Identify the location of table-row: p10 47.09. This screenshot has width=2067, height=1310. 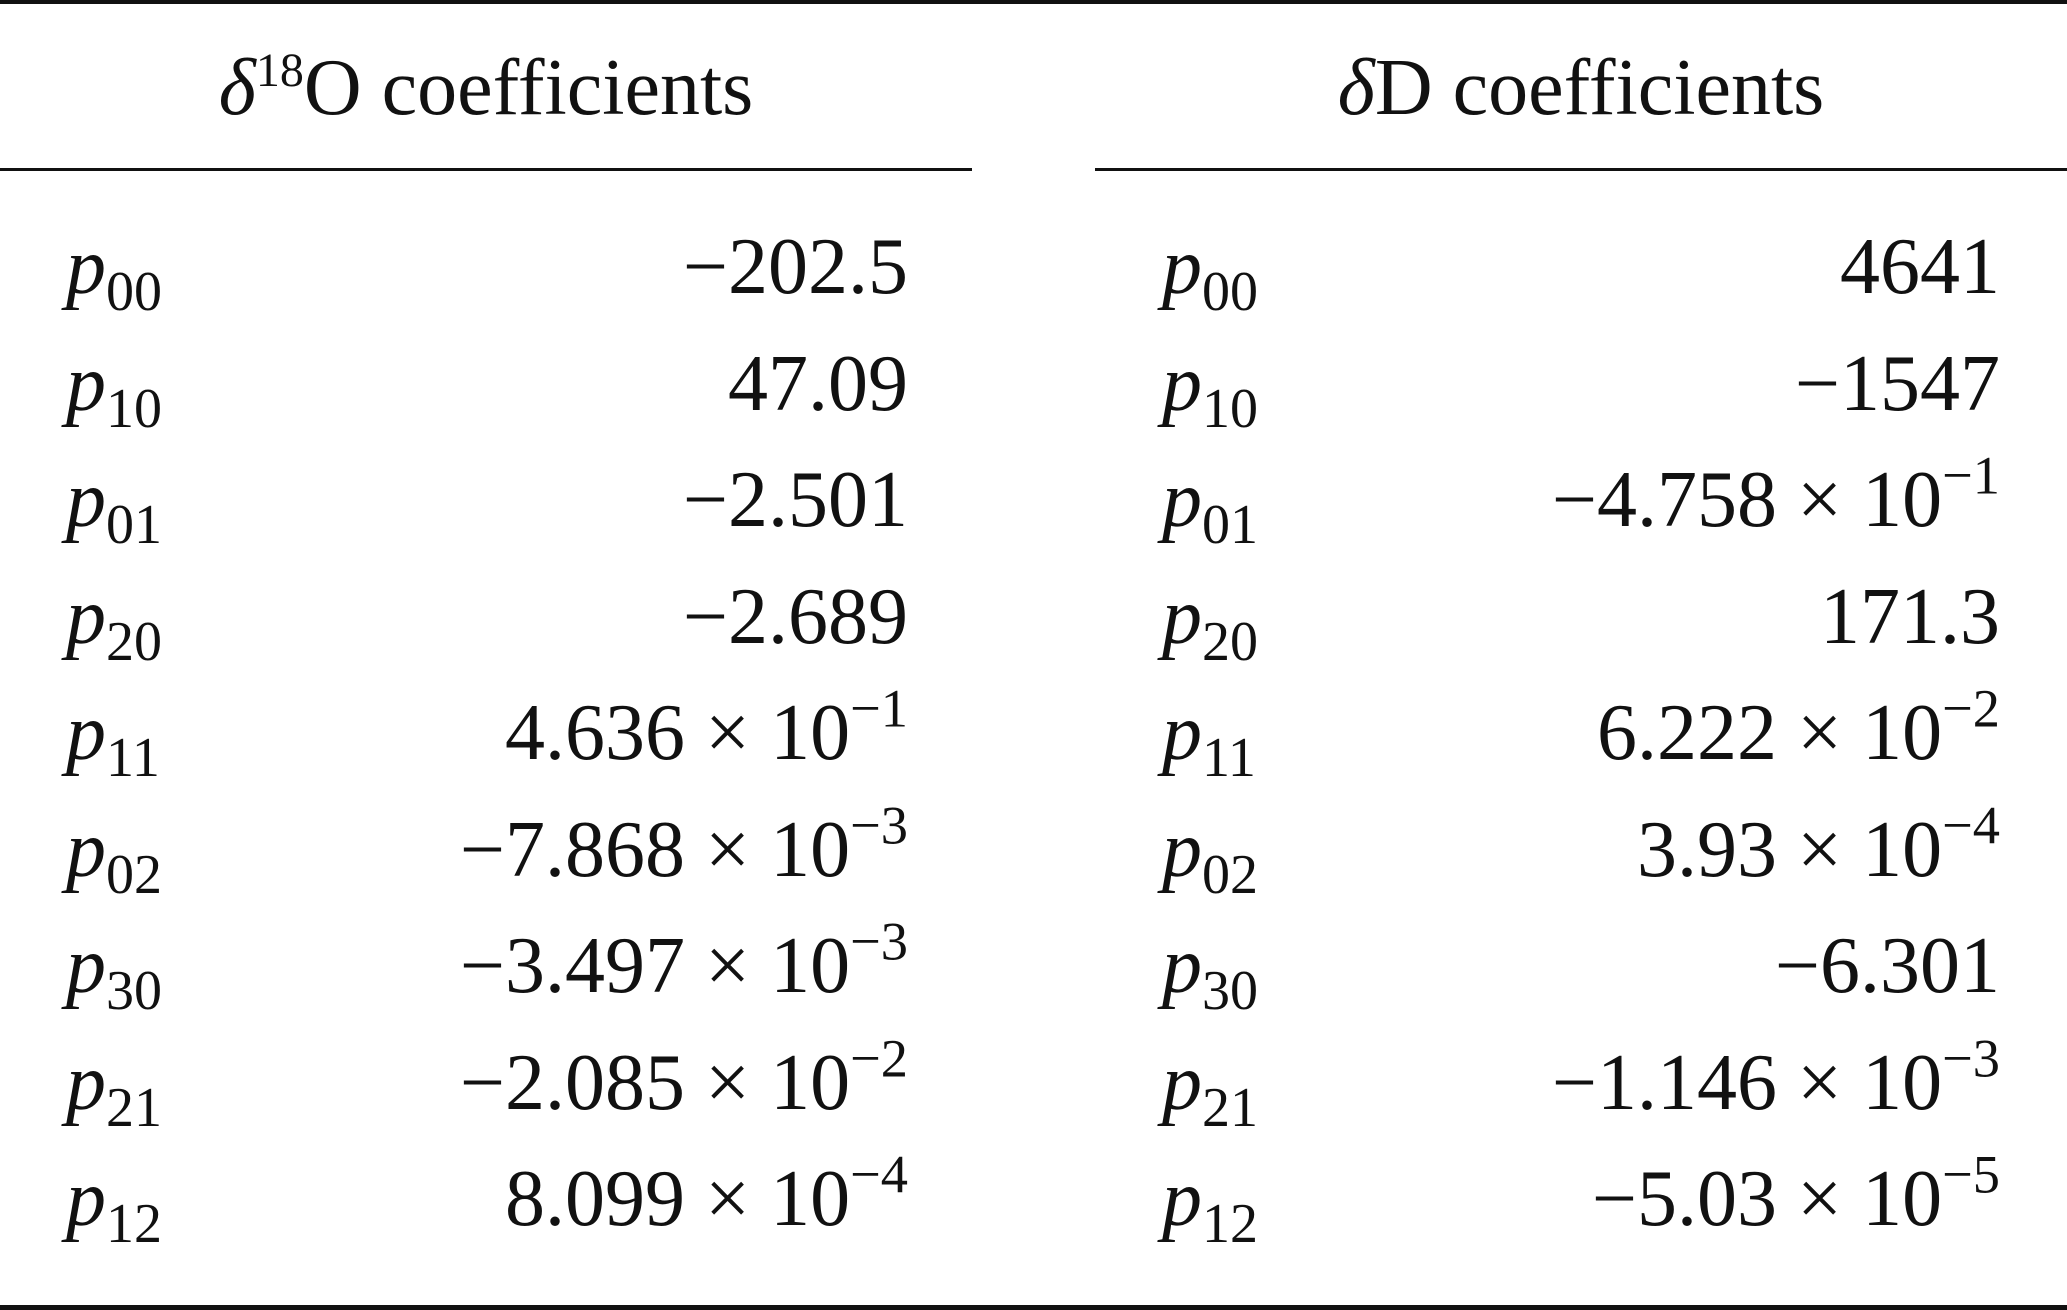
(454, 384).